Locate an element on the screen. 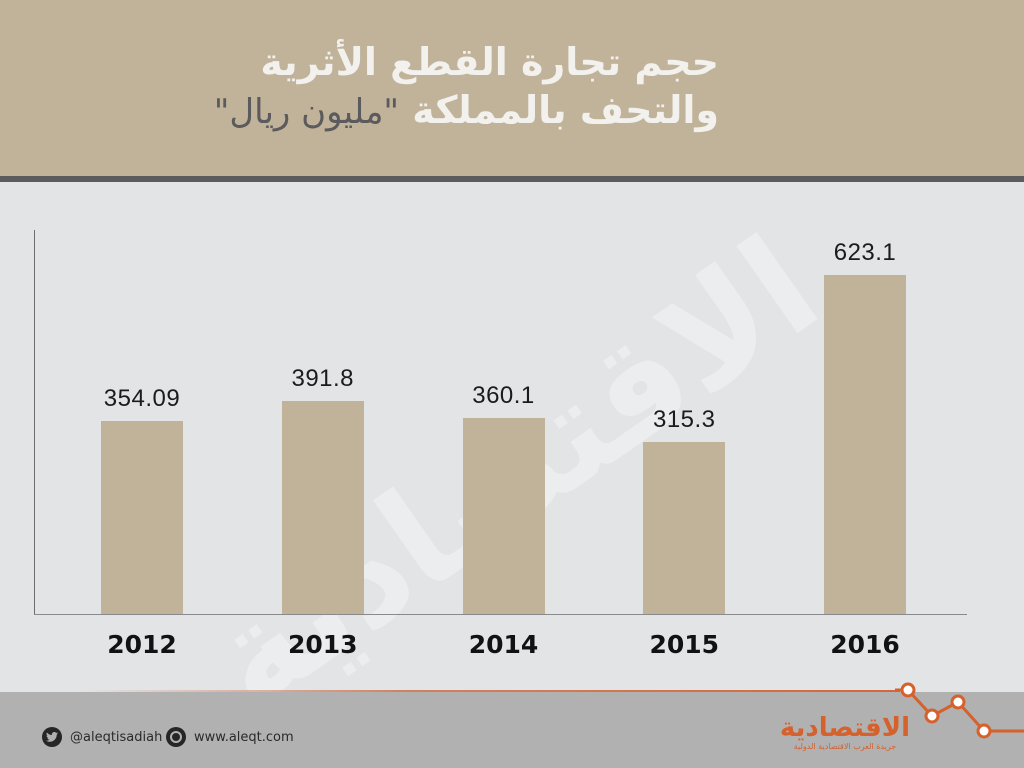 Image resolution: width=1024 pixels, height=768 pixels. bar-2012 is located at coordinates (142, 517).